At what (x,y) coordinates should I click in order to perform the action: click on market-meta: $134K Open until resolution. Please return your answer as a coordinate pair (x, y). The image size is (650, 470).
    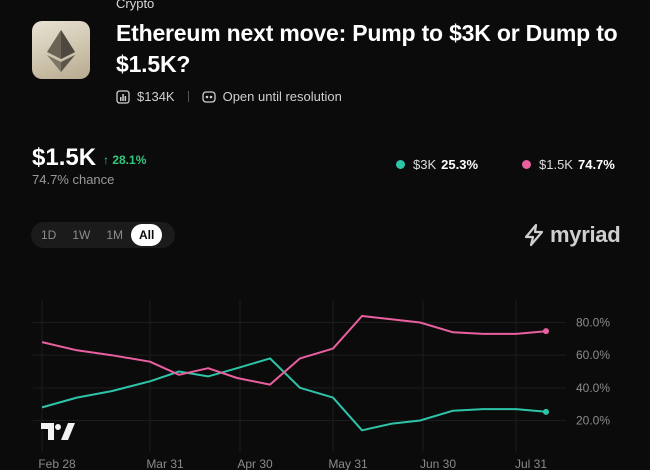
    Looking at the image, I should click on (229, 96).